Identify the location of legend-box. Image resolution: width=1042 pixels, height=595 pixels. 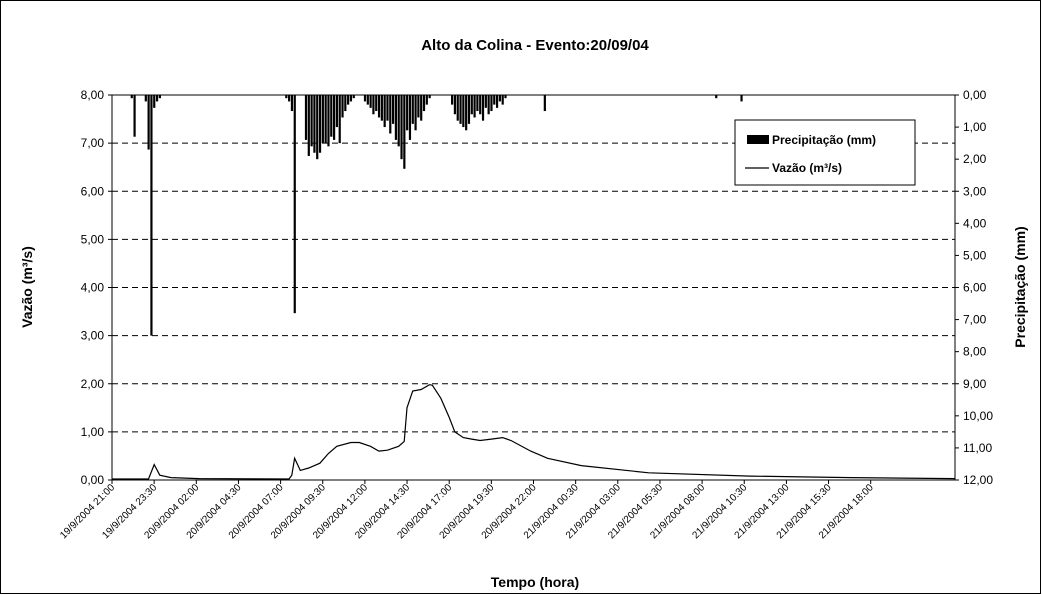
(825, 152).